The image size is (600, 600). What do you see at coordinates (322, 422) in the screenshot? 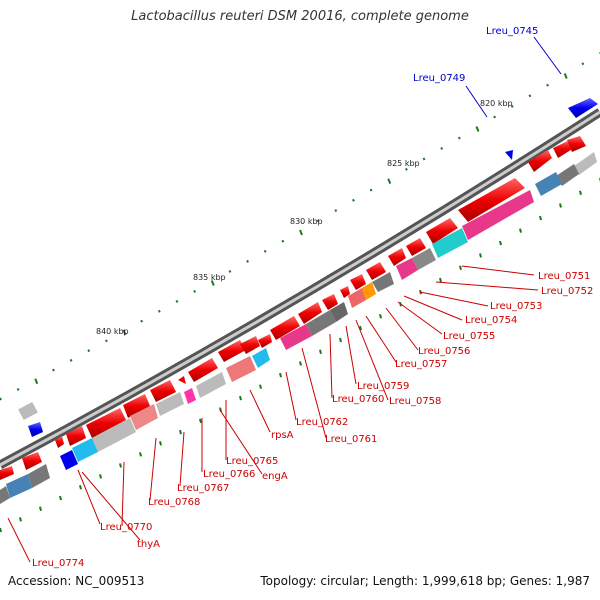
I see `gene-label-lreu0762: Lreu_0762` at bounding box center [322, 422].